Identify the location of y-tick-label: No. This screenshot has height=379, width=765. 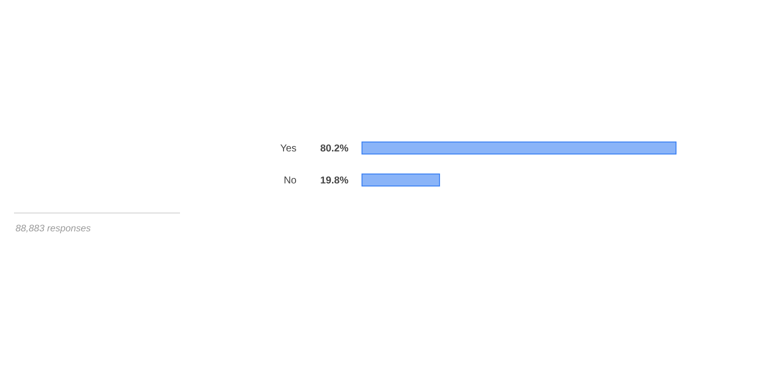
(290, 180).